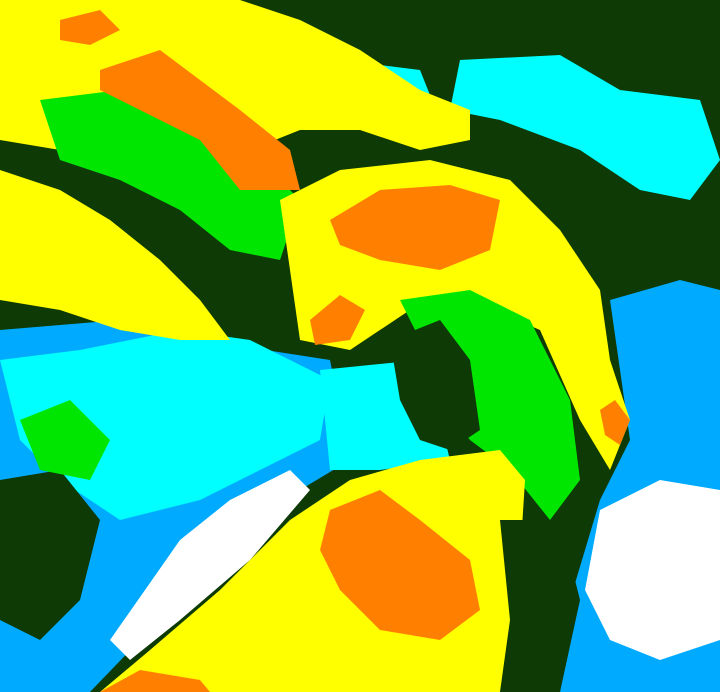 This screenshot has width=720, height=692. I want to click on region-dark-green-central, so click(435, 385).